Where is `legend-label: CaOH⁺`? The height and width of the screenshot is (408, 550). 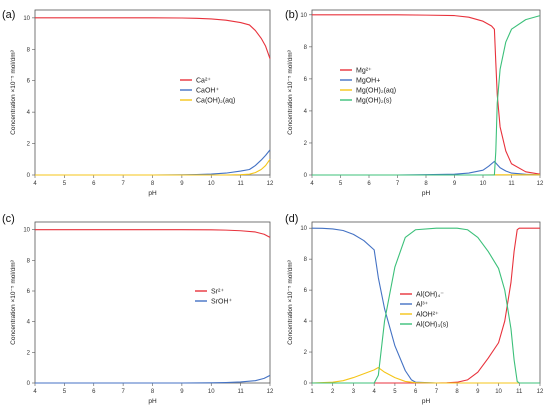
legend-label: CaOH⁺ is located at coordinates (207, 91).